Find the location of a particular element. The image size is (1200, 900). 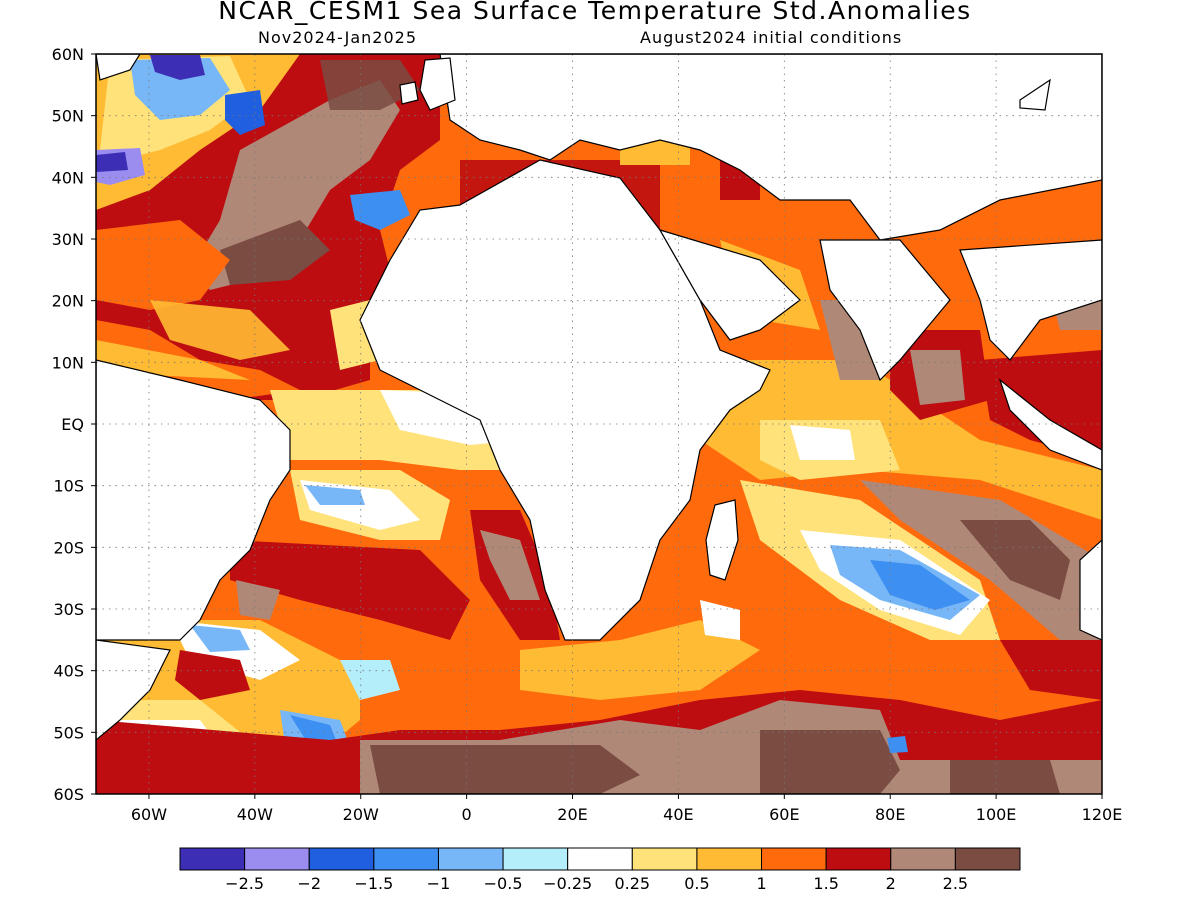

latitude-label: 10N is located at coordinates (68, 362).